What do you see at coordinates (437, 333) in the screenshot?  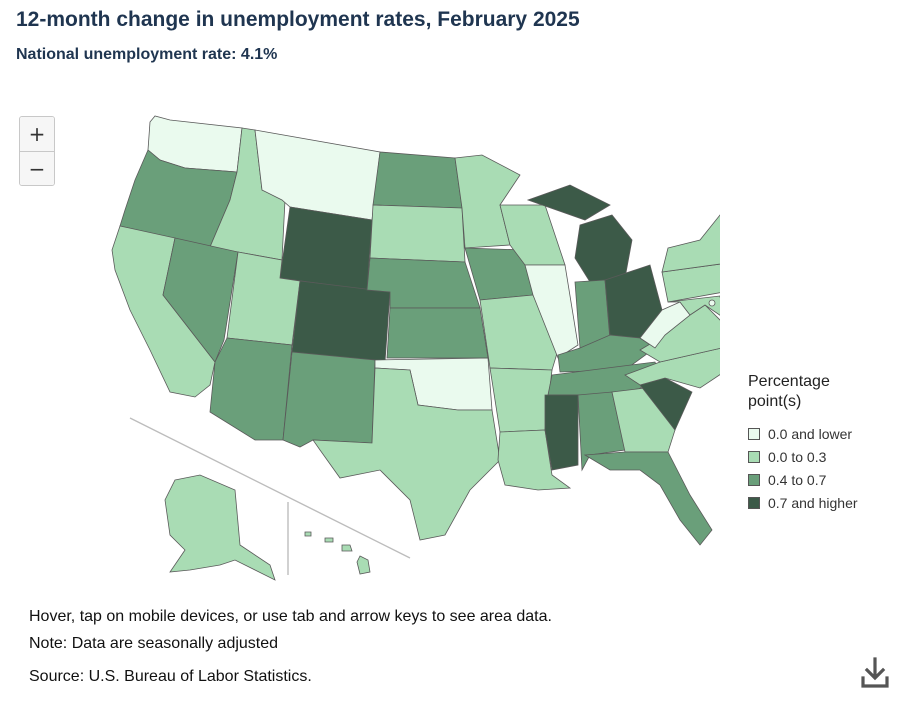 I see `state-KS` at bounding box center [437, 333].